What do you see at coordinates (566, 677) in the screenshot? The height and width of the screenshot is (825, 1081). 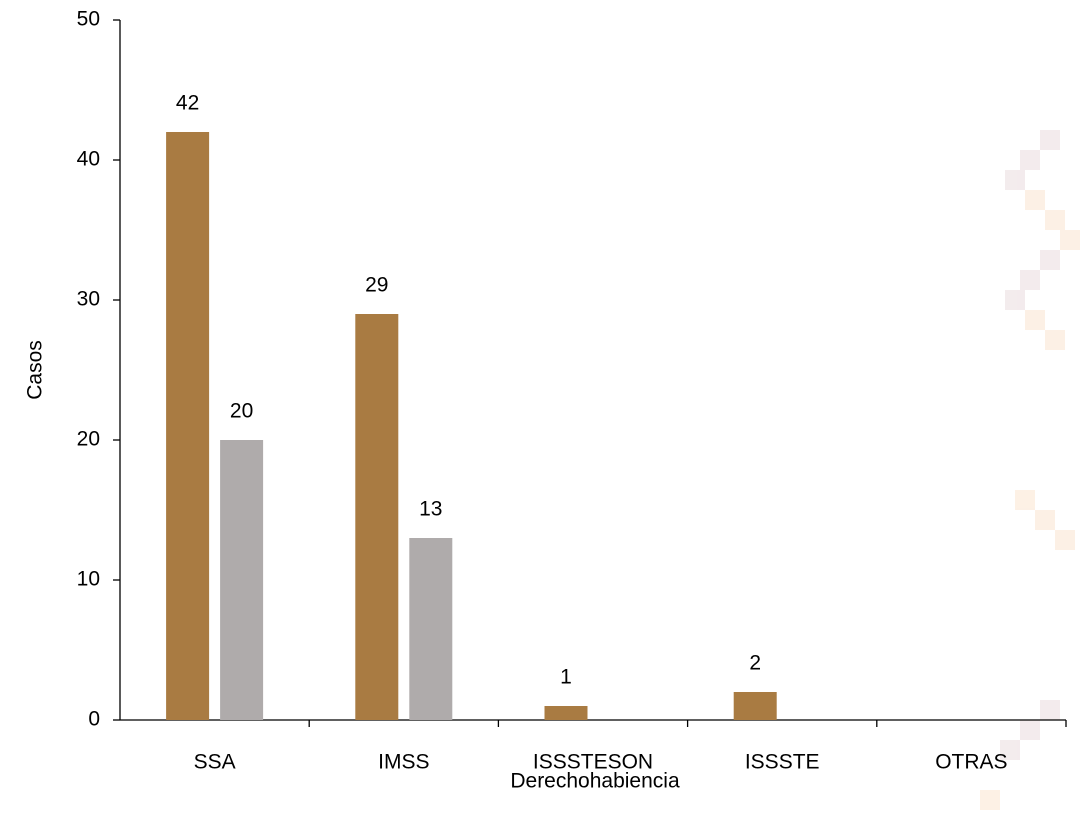 I see `data-label: 1` at bounding box center [566, 677].